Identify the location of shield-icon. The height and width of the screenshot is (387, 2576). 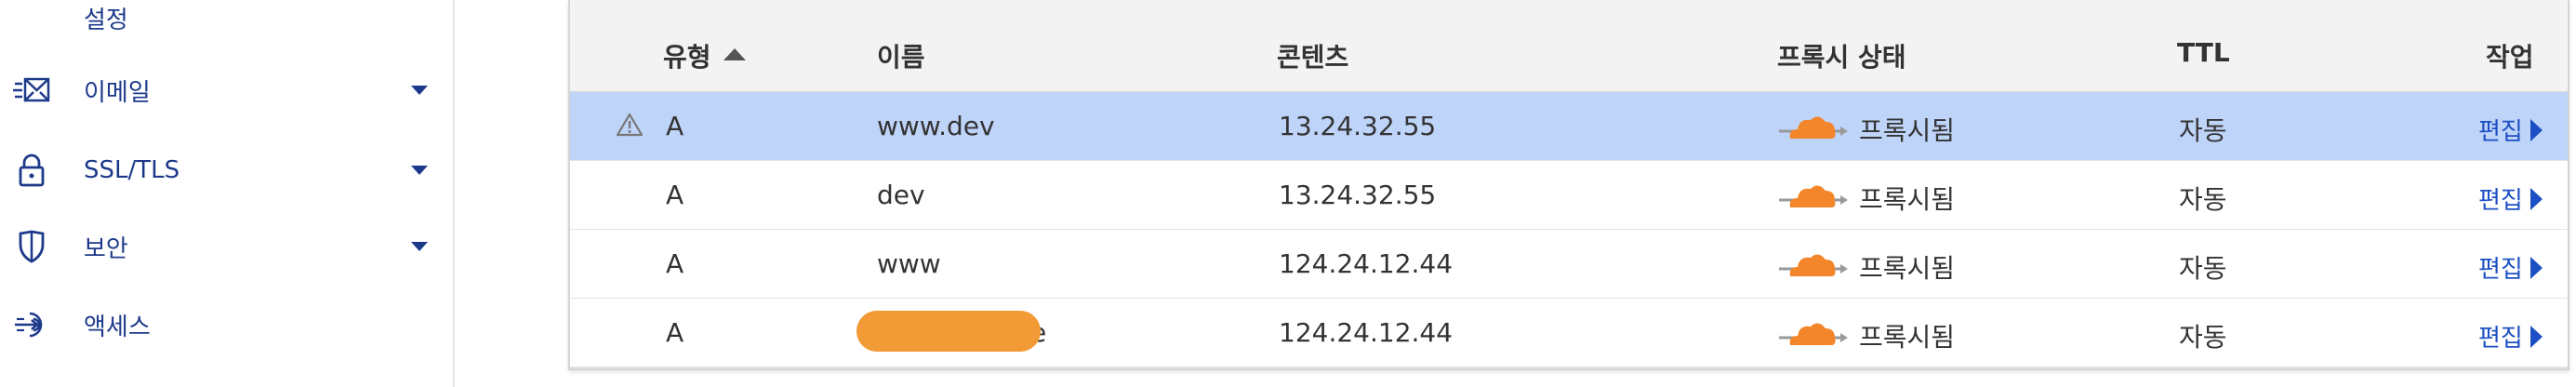
(31, 246).